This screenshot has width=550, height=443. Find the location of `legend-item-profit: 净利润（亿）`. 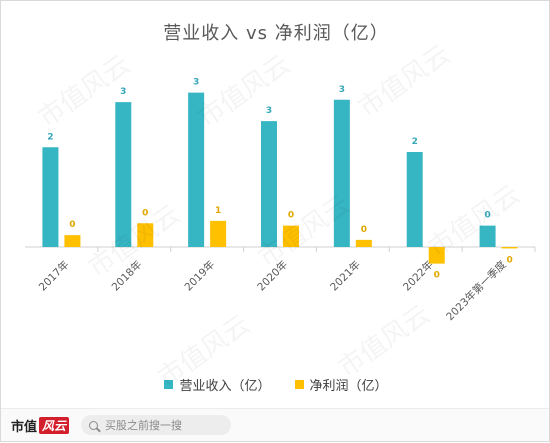

legend-item-profit: 净利润（亿） is located at coordinates (341, 384).